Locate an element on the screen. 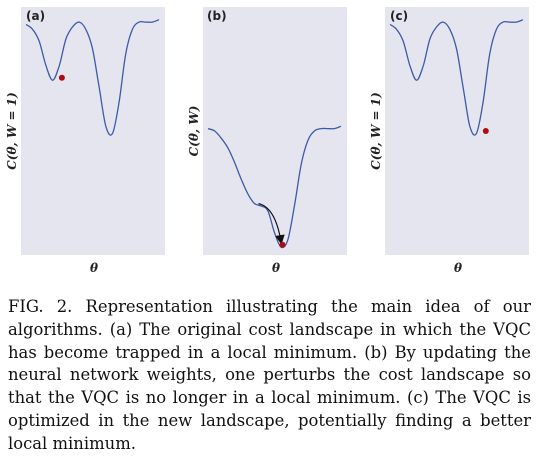 This screenshot has height=457, width=539. panel-b-label: (b) is located at coordinates (217, 16).